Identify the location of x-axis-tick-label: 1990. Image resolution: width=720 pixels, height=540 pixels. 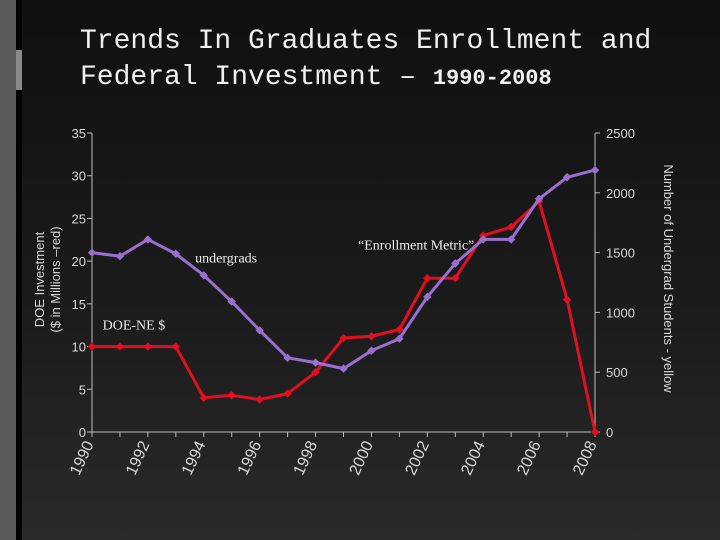
(82, 458).